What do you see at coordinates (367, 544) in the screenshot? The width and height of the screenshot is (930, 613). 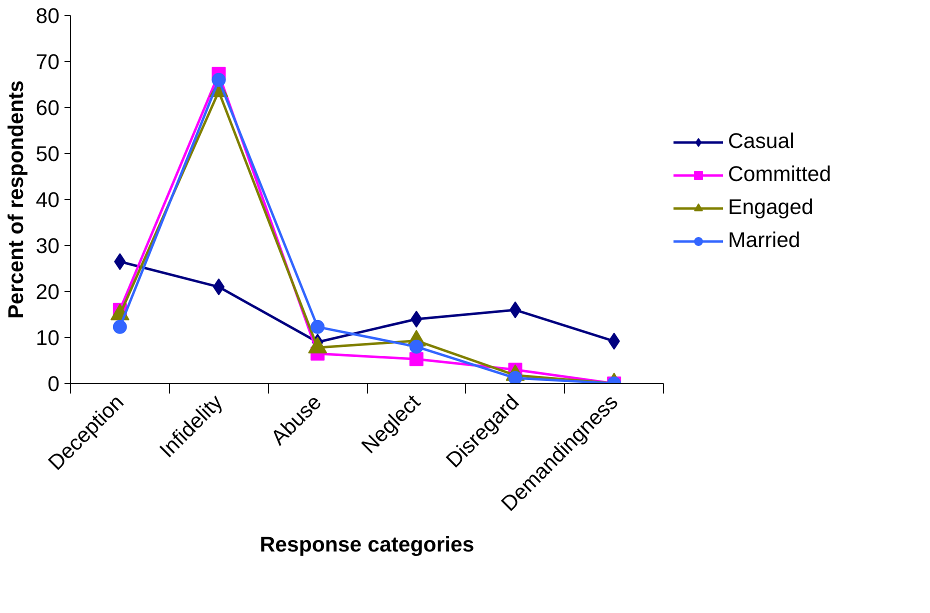 I see `x-axis-title: Response categories` at bounding box center [367, 544].